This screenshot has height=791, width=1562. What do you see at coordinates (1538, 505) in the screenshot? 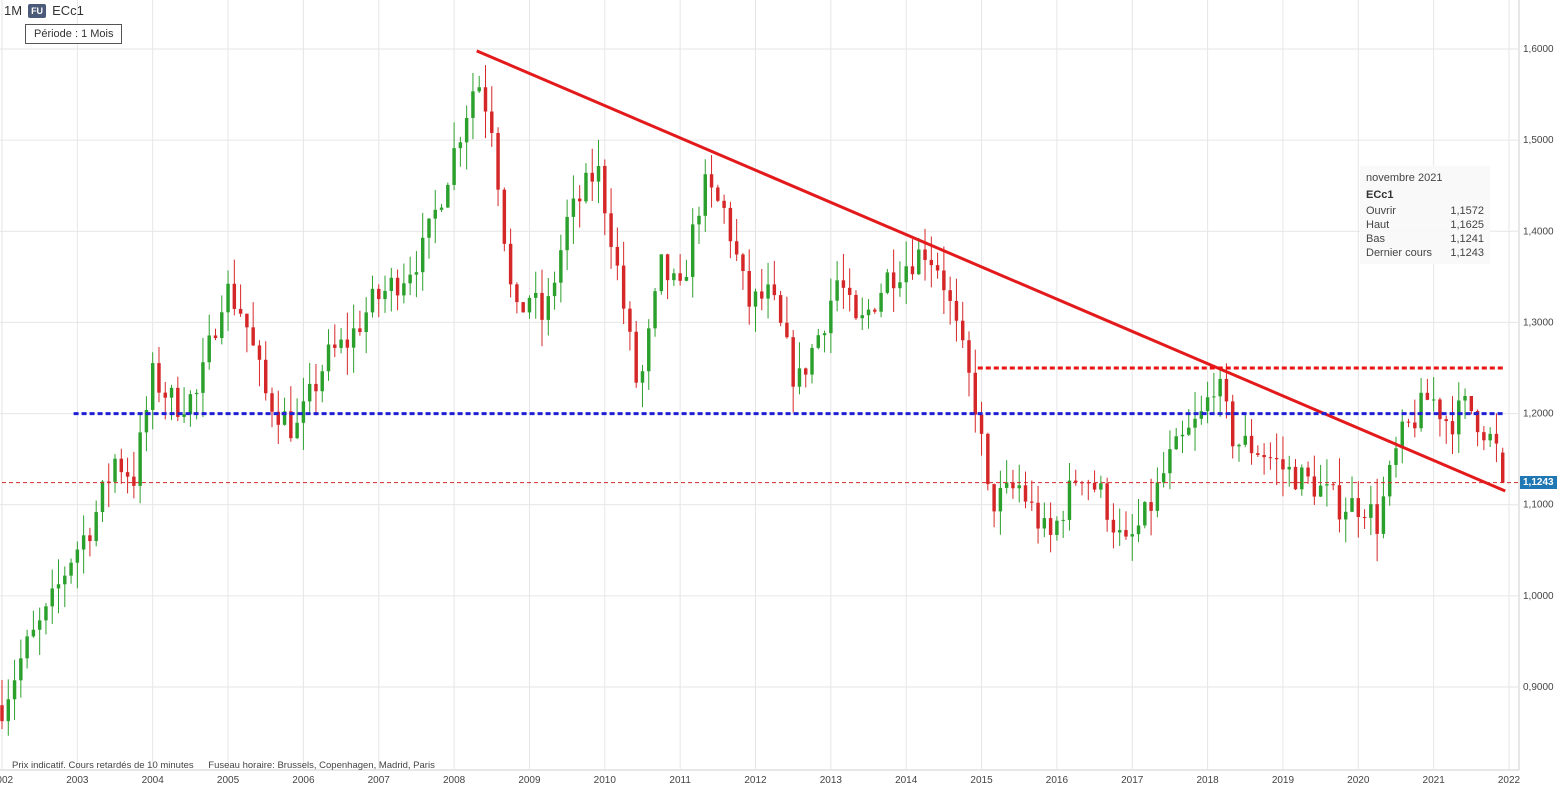
I see `y-tick-label: 1,1000` at bounding box center [1538, 505].